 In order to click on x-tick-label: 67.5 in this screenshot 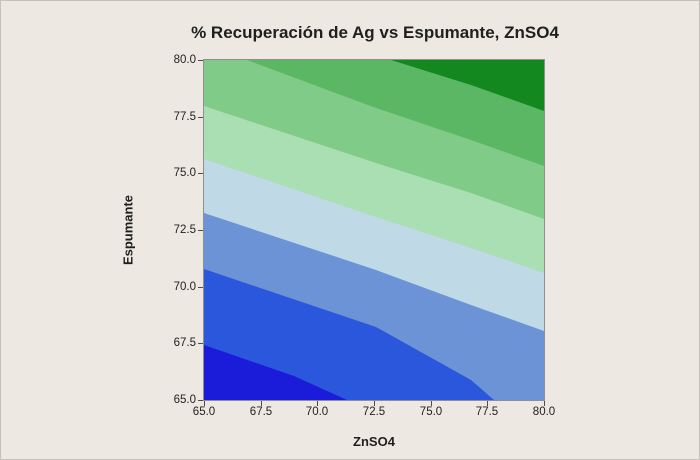, I will do `click(261, 412)`.